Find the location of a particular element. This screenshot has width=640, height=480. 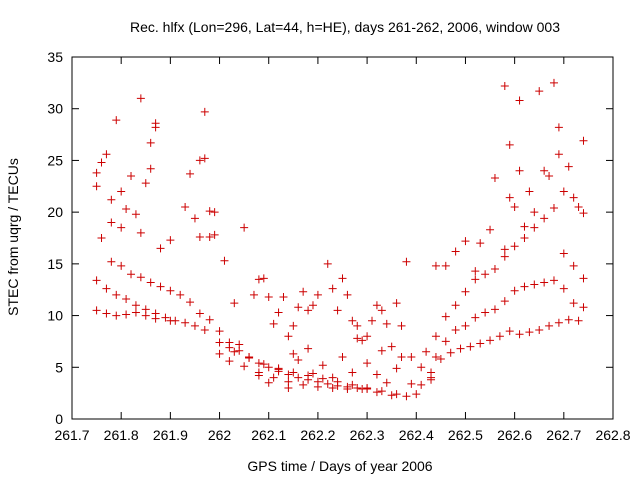

x-tick-label: 262.7 is located at coordinates (563, 435).